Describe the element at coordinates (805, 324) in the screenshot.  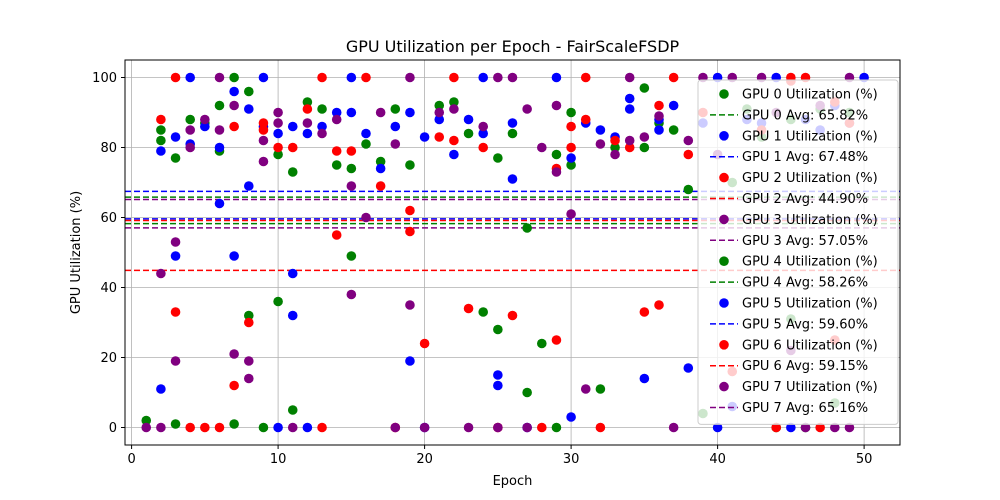
I see `legend-label: GPU 5 Avg: 59.60%` at that location.